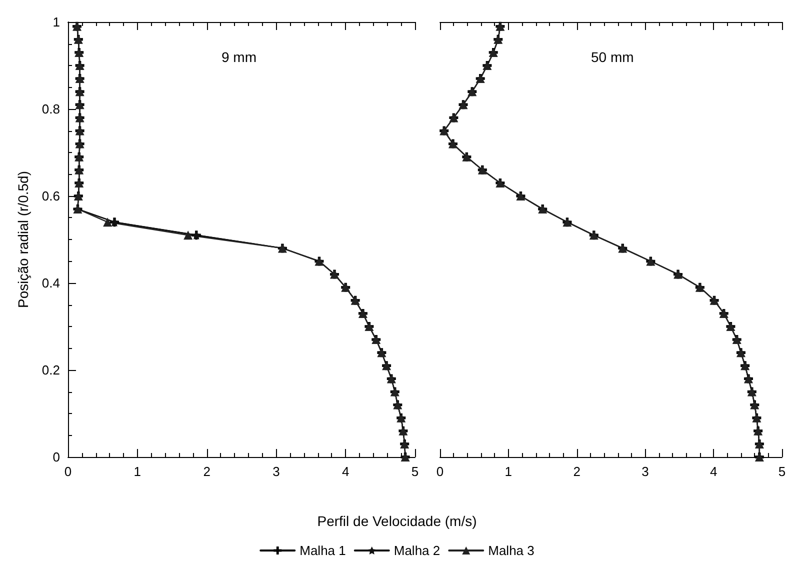  Describe the element at coordinates (51, 109) in the screenshot. I see `y-tick-label: 0.8` at that location.